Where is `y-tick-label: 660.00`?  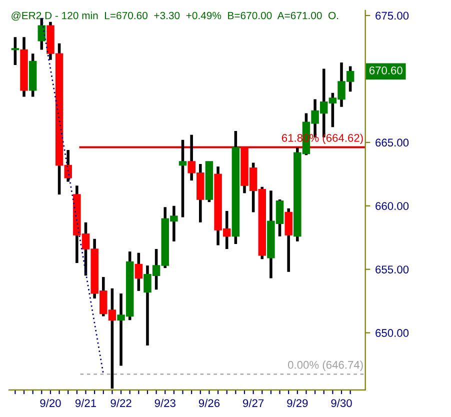
y-tick-label: 660.00 is located at coordinates (392, 206).